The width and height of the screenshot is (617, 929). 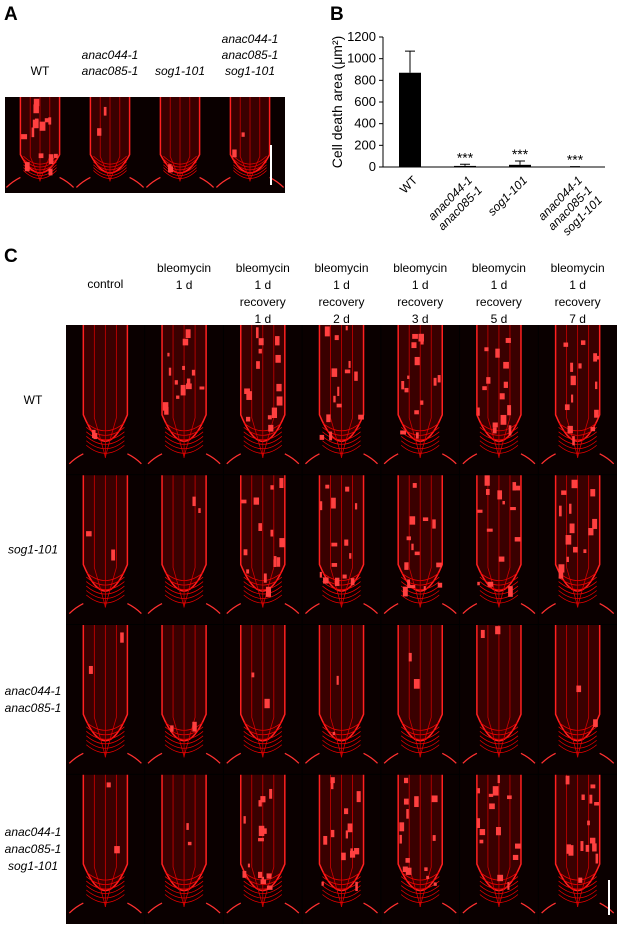 What do you see at coordinates (105, 284) in the screenshot?
I see `label-line: control` at bounding box center [105, 284].